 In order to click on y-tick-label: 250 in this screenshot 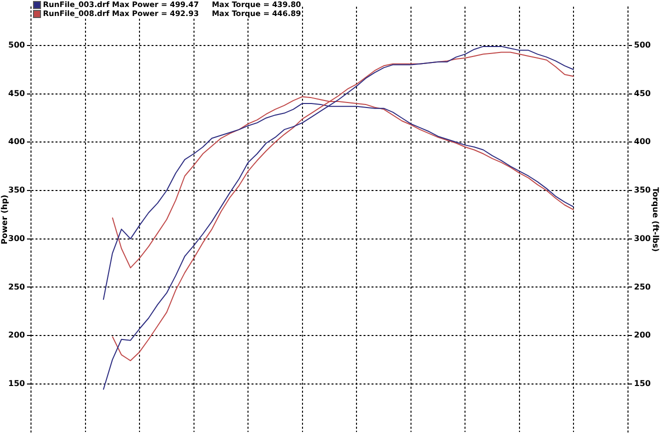, I will do `click(17, 287)`.